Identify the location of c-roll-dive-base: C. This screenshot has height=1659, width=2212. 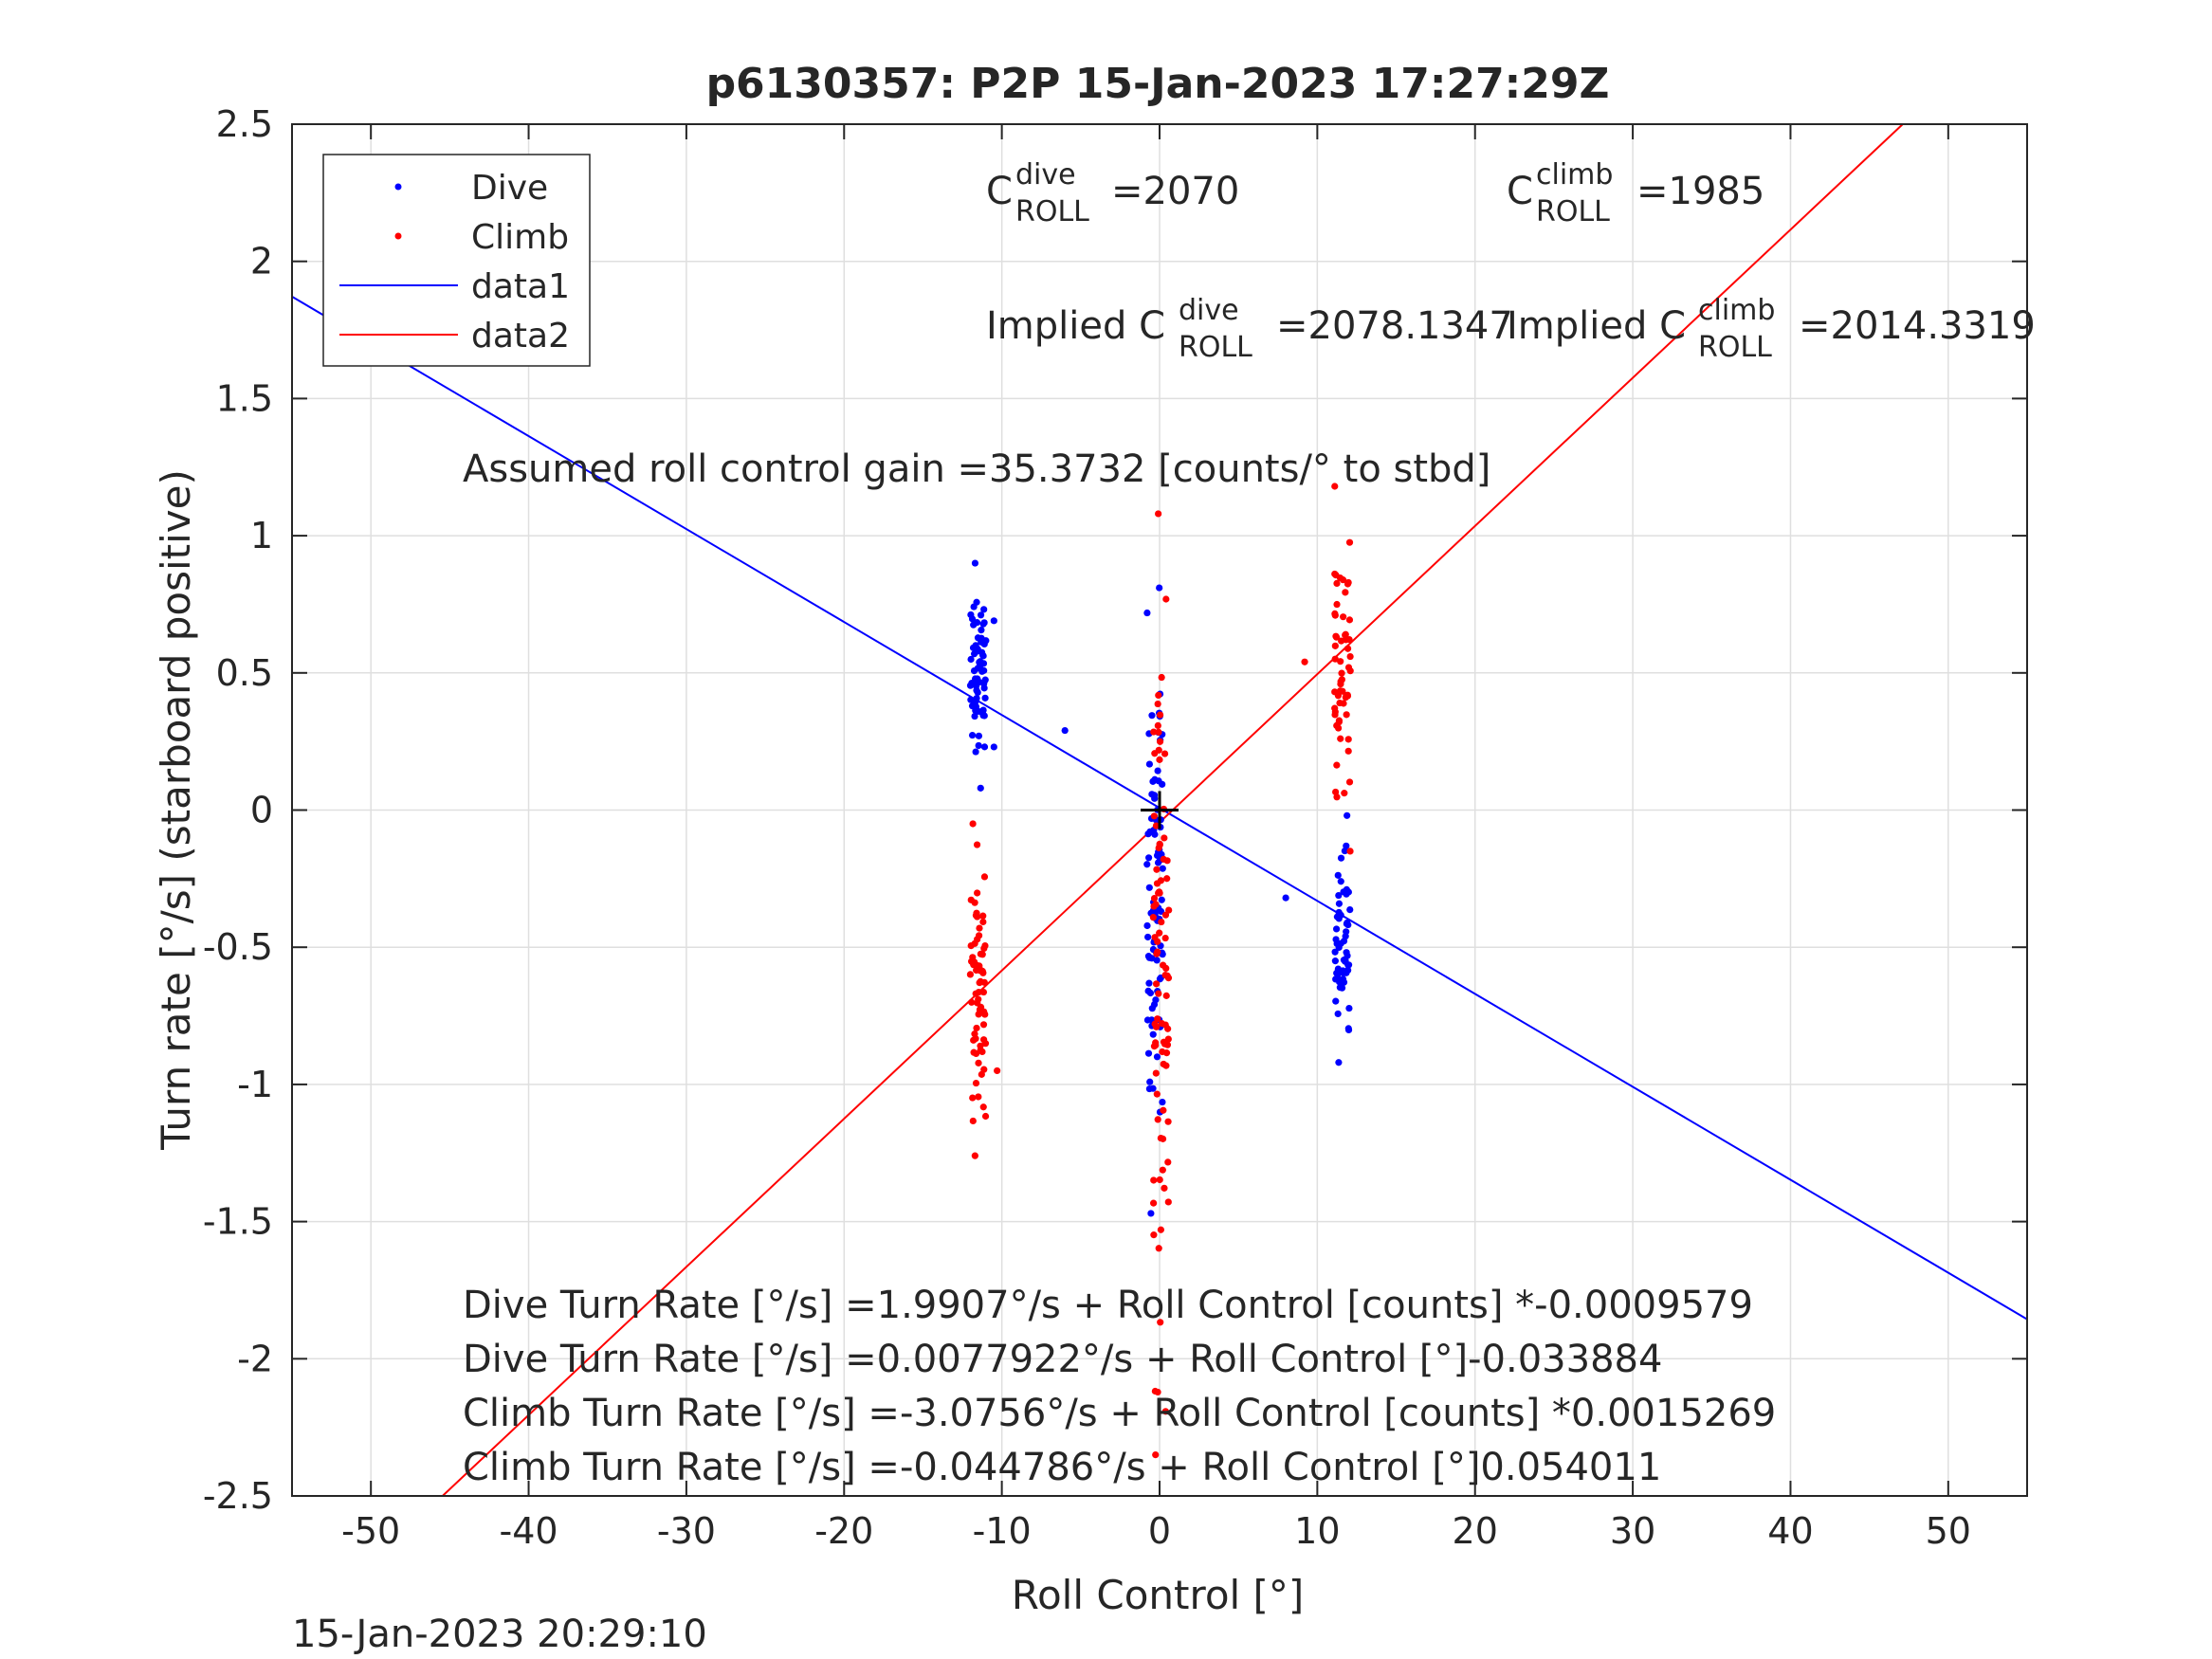
(999, 191).